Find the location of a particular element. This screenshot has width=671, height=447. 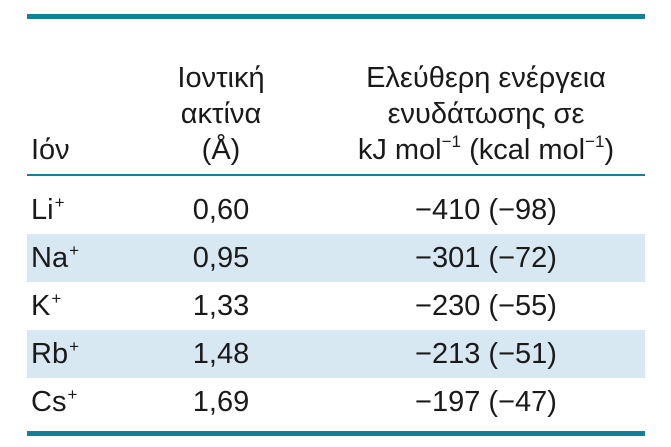

energy-cell: −213 (−51) is located at coordinates (486, 354).